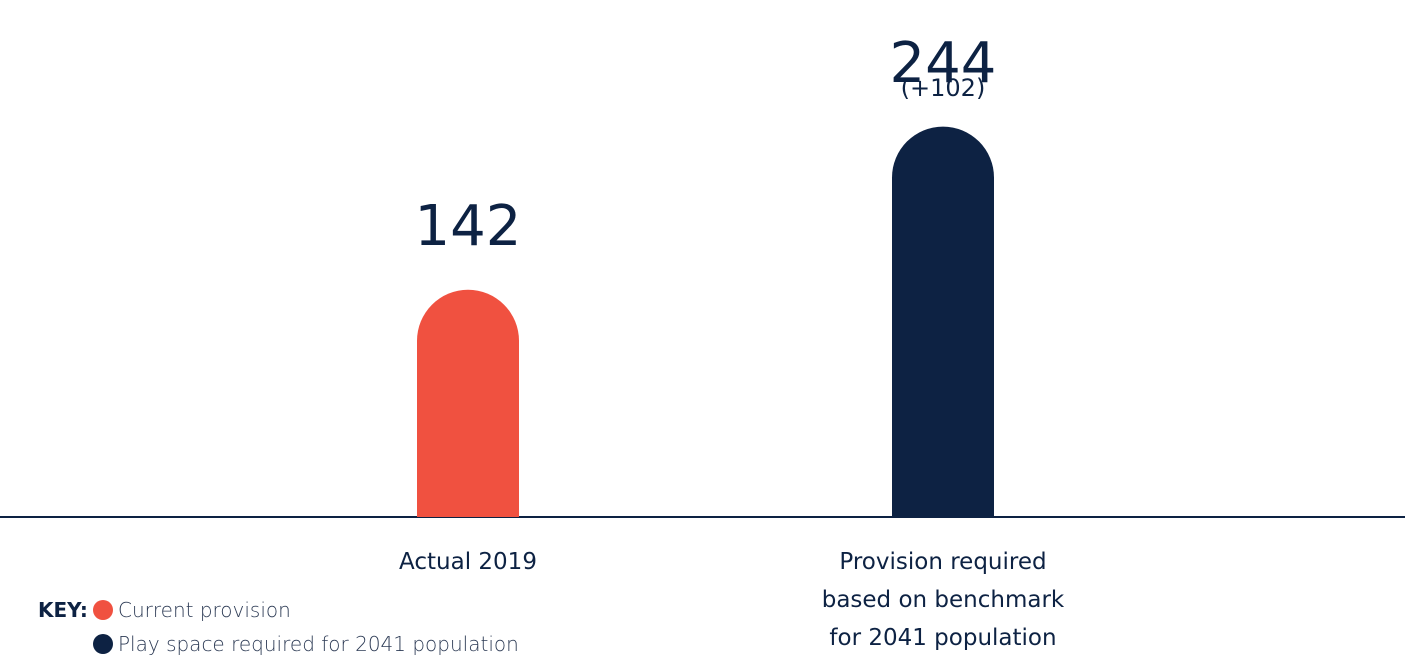  What do you see at coordinates (943, 63) in the screenshot?
I see `value-label: 244` at bounding box center [943, 63].